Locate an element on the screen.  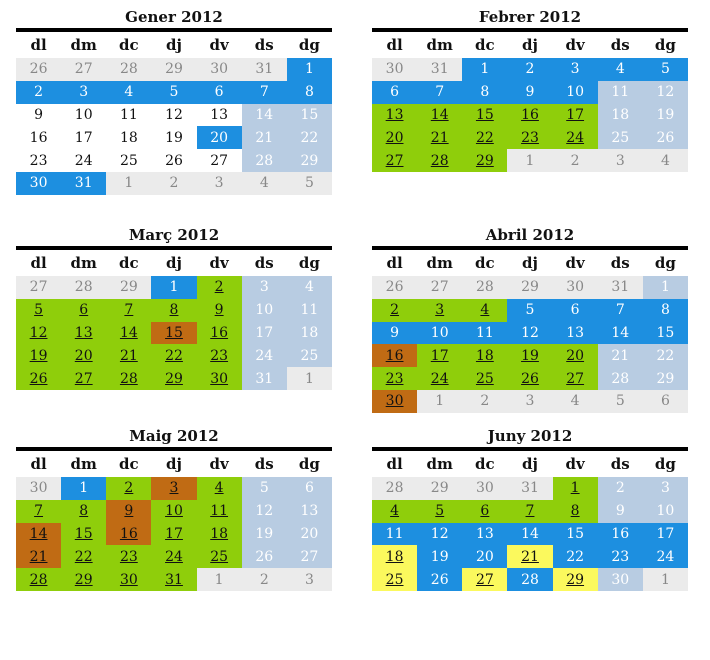
day-cell: 15 is located at coordinates (174, 333).